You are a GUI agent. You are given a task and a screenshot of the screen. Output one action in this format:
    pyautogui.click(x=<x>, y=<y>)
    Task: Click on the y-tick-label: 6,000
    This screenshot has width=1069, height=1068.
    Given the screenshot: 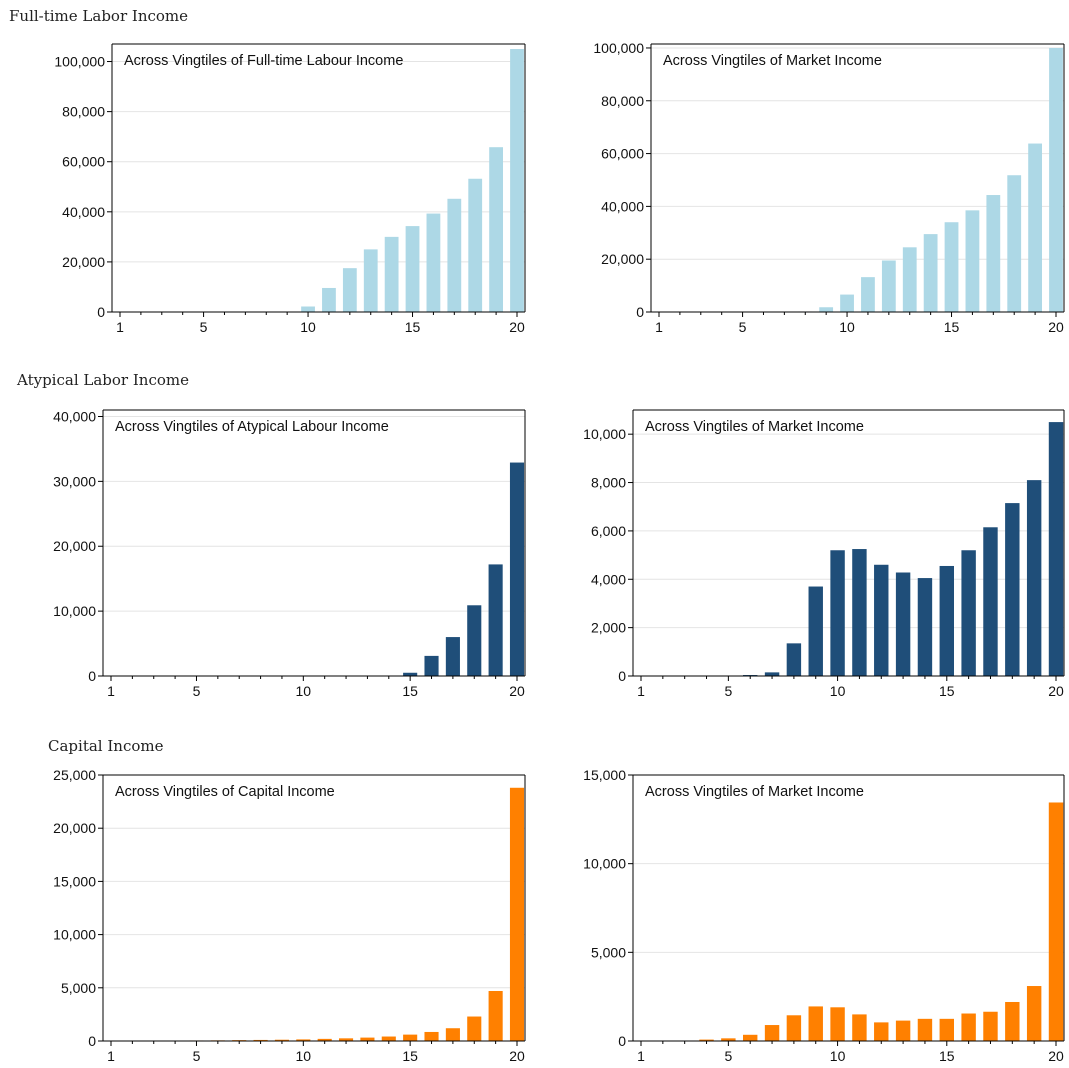 What is the action you would take?
    pyautogui.click(x=608, y=531)
    